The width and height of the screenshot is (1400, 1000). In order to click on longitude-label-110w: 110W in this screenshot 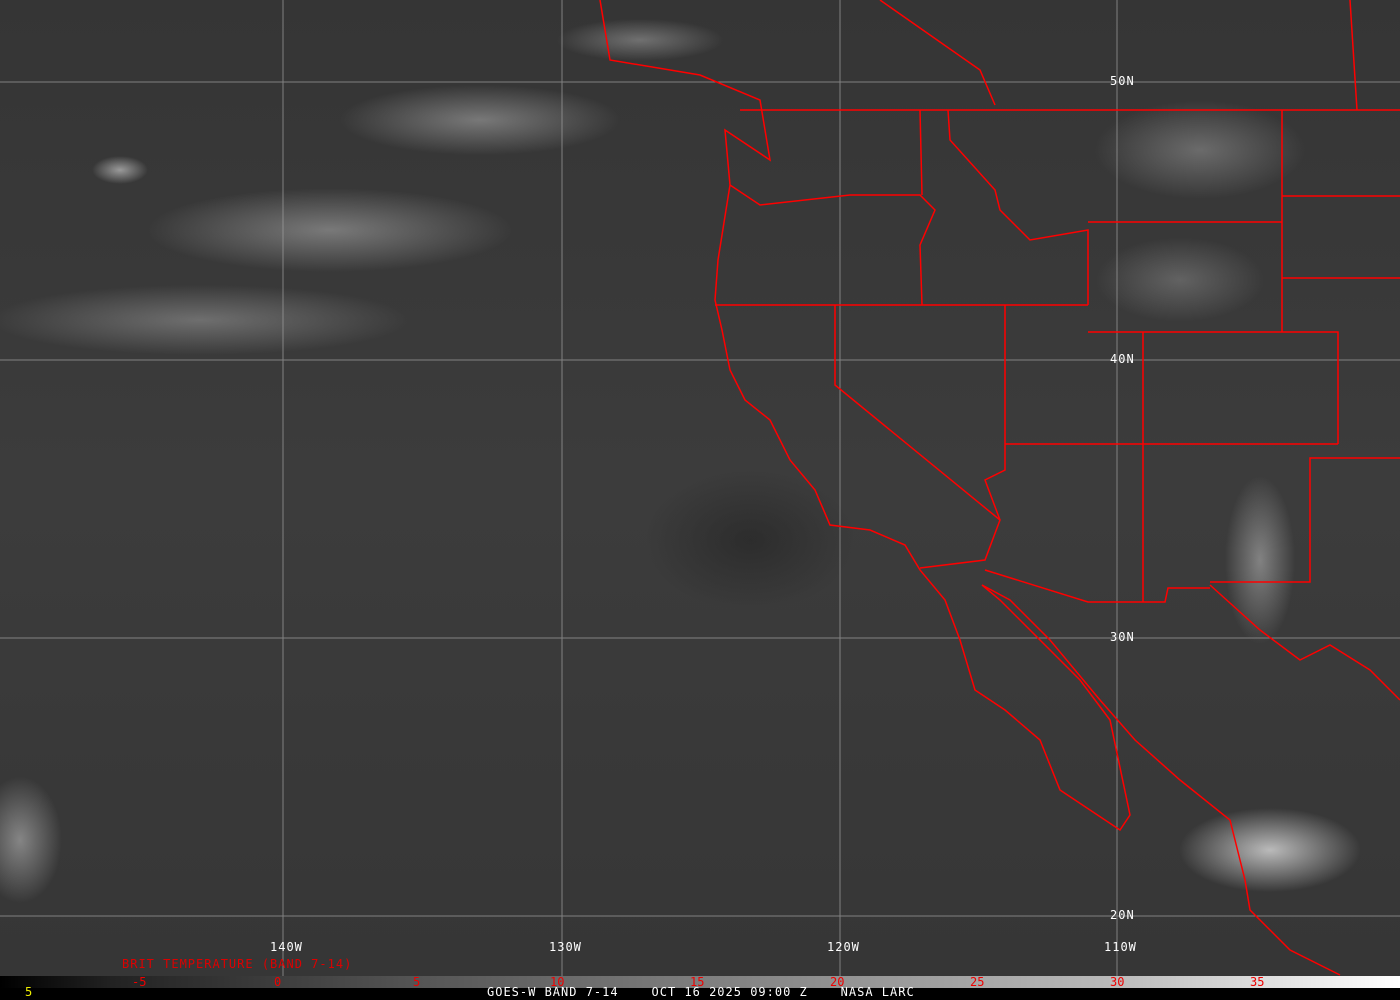, I will do `click(1120, 947)`.